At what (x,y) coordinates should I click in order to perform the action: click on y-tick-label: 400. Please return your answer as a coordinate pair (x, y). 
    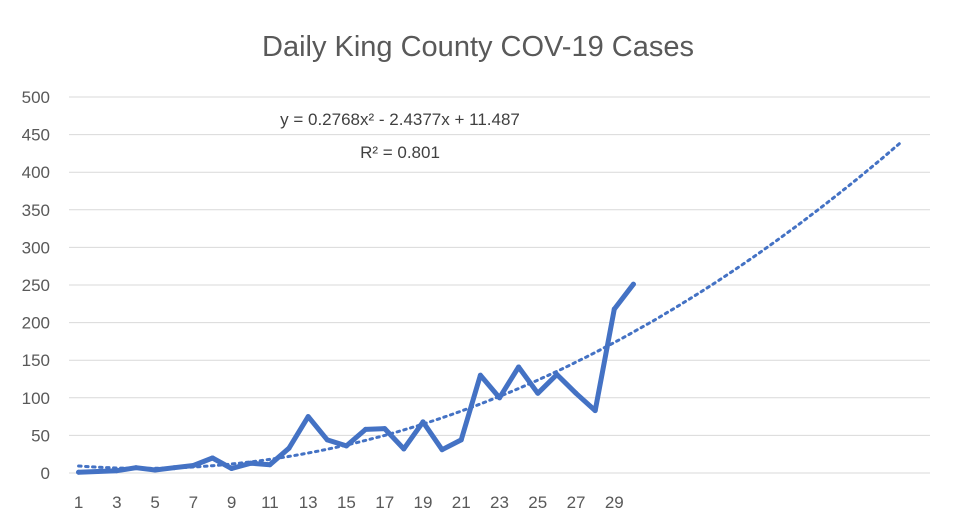
    Looking at the image, I should click on (36, 172).